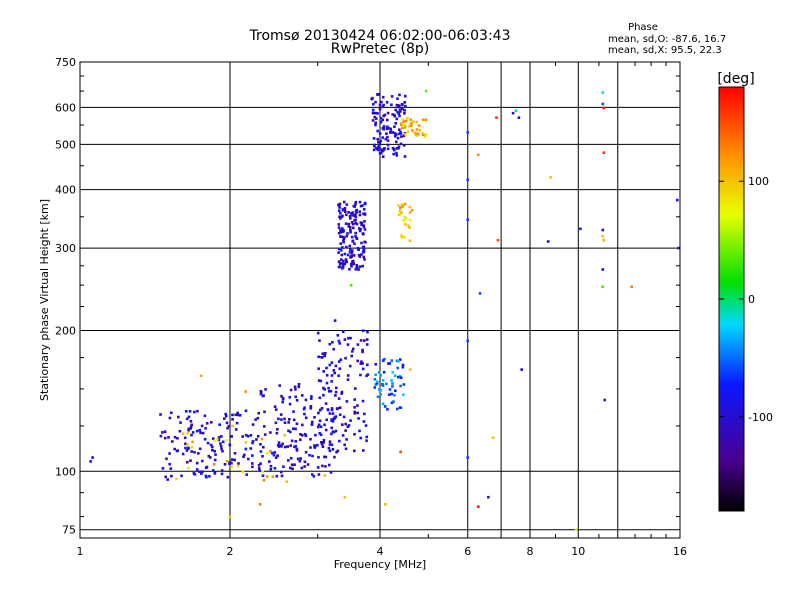  Describe the element at coordinates (65, 62) in the screenshot. I see `y-tick-label: 750` at that location.